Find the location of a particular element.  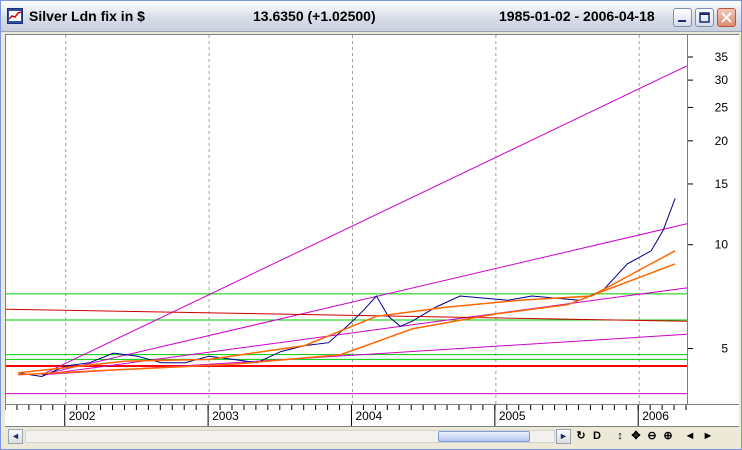

move-button: ✥ is located at coordinates (636, 436).